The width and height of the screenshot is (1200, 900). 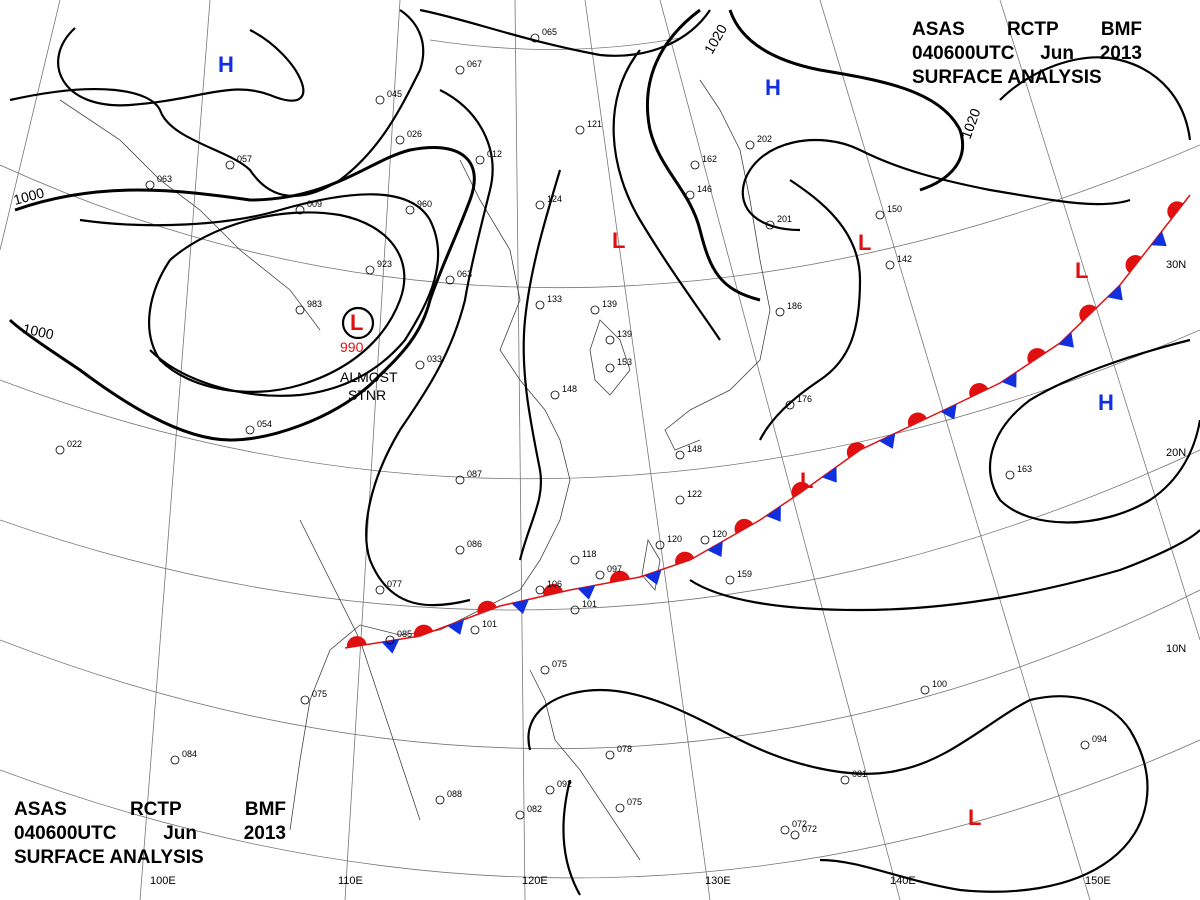 What do you see at coordinates (651, 564) in the screenshot?
I see `coast-taiwan` at bounding box center [651, 564].